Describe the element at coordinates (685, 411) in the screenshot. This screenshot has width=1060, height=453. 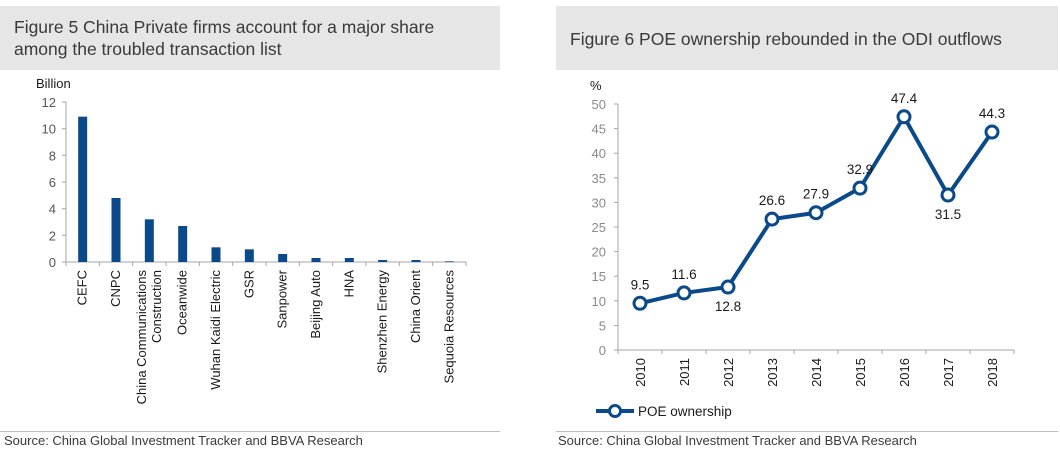
I see `legend-label: POE ownership` at that location.